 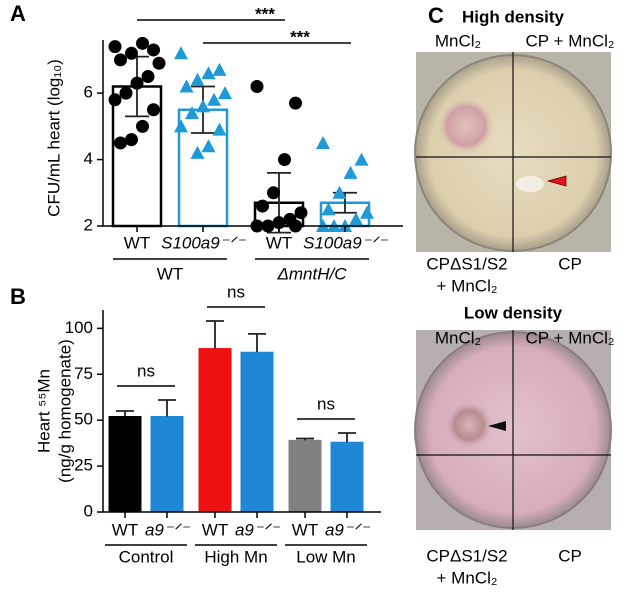 I want to click on group-label: ΔmntH/C, so click(x=311, y=273).